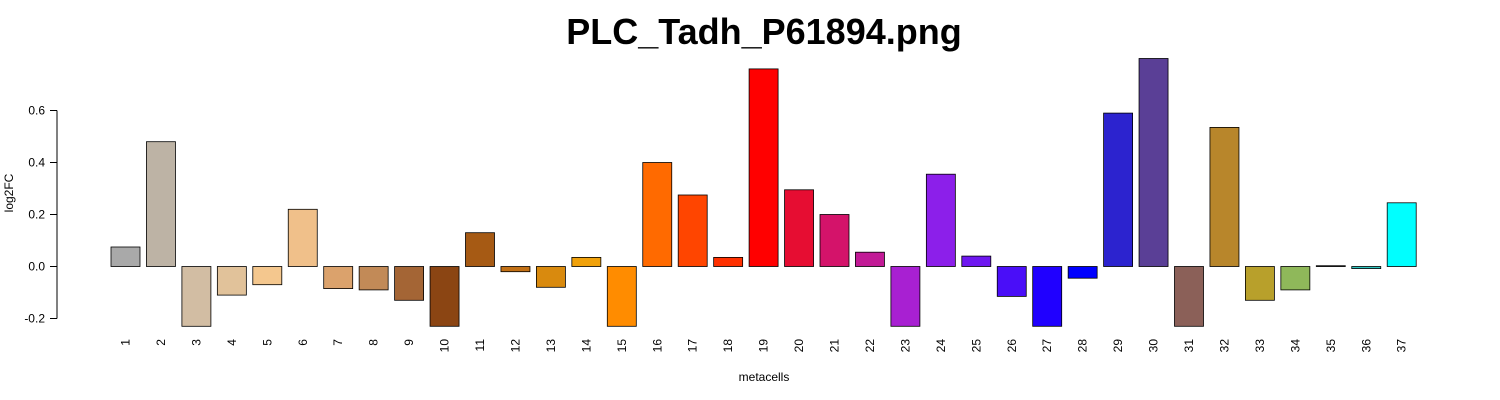 Image resolution: width=1500 pixels, height=400 pixels. Describe the element at coordinates (1260, 346) in the screenshot. I see `x-tick-label: 33` at that location.